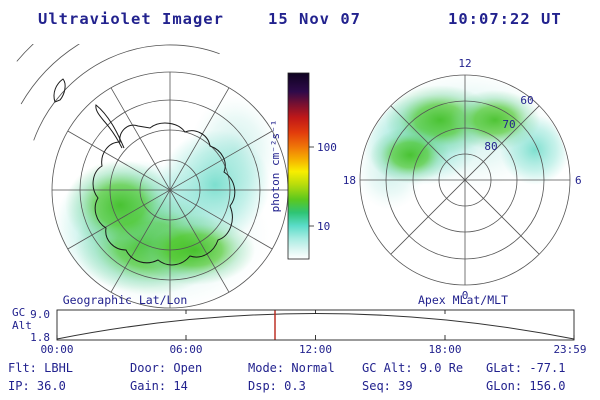 The height and width of the screenshot is (400, 600). What do you see at coordinates (37, 386) in the screenshot?
I see `status-ip: IP: 36.0` at bounding box center [37, 386].